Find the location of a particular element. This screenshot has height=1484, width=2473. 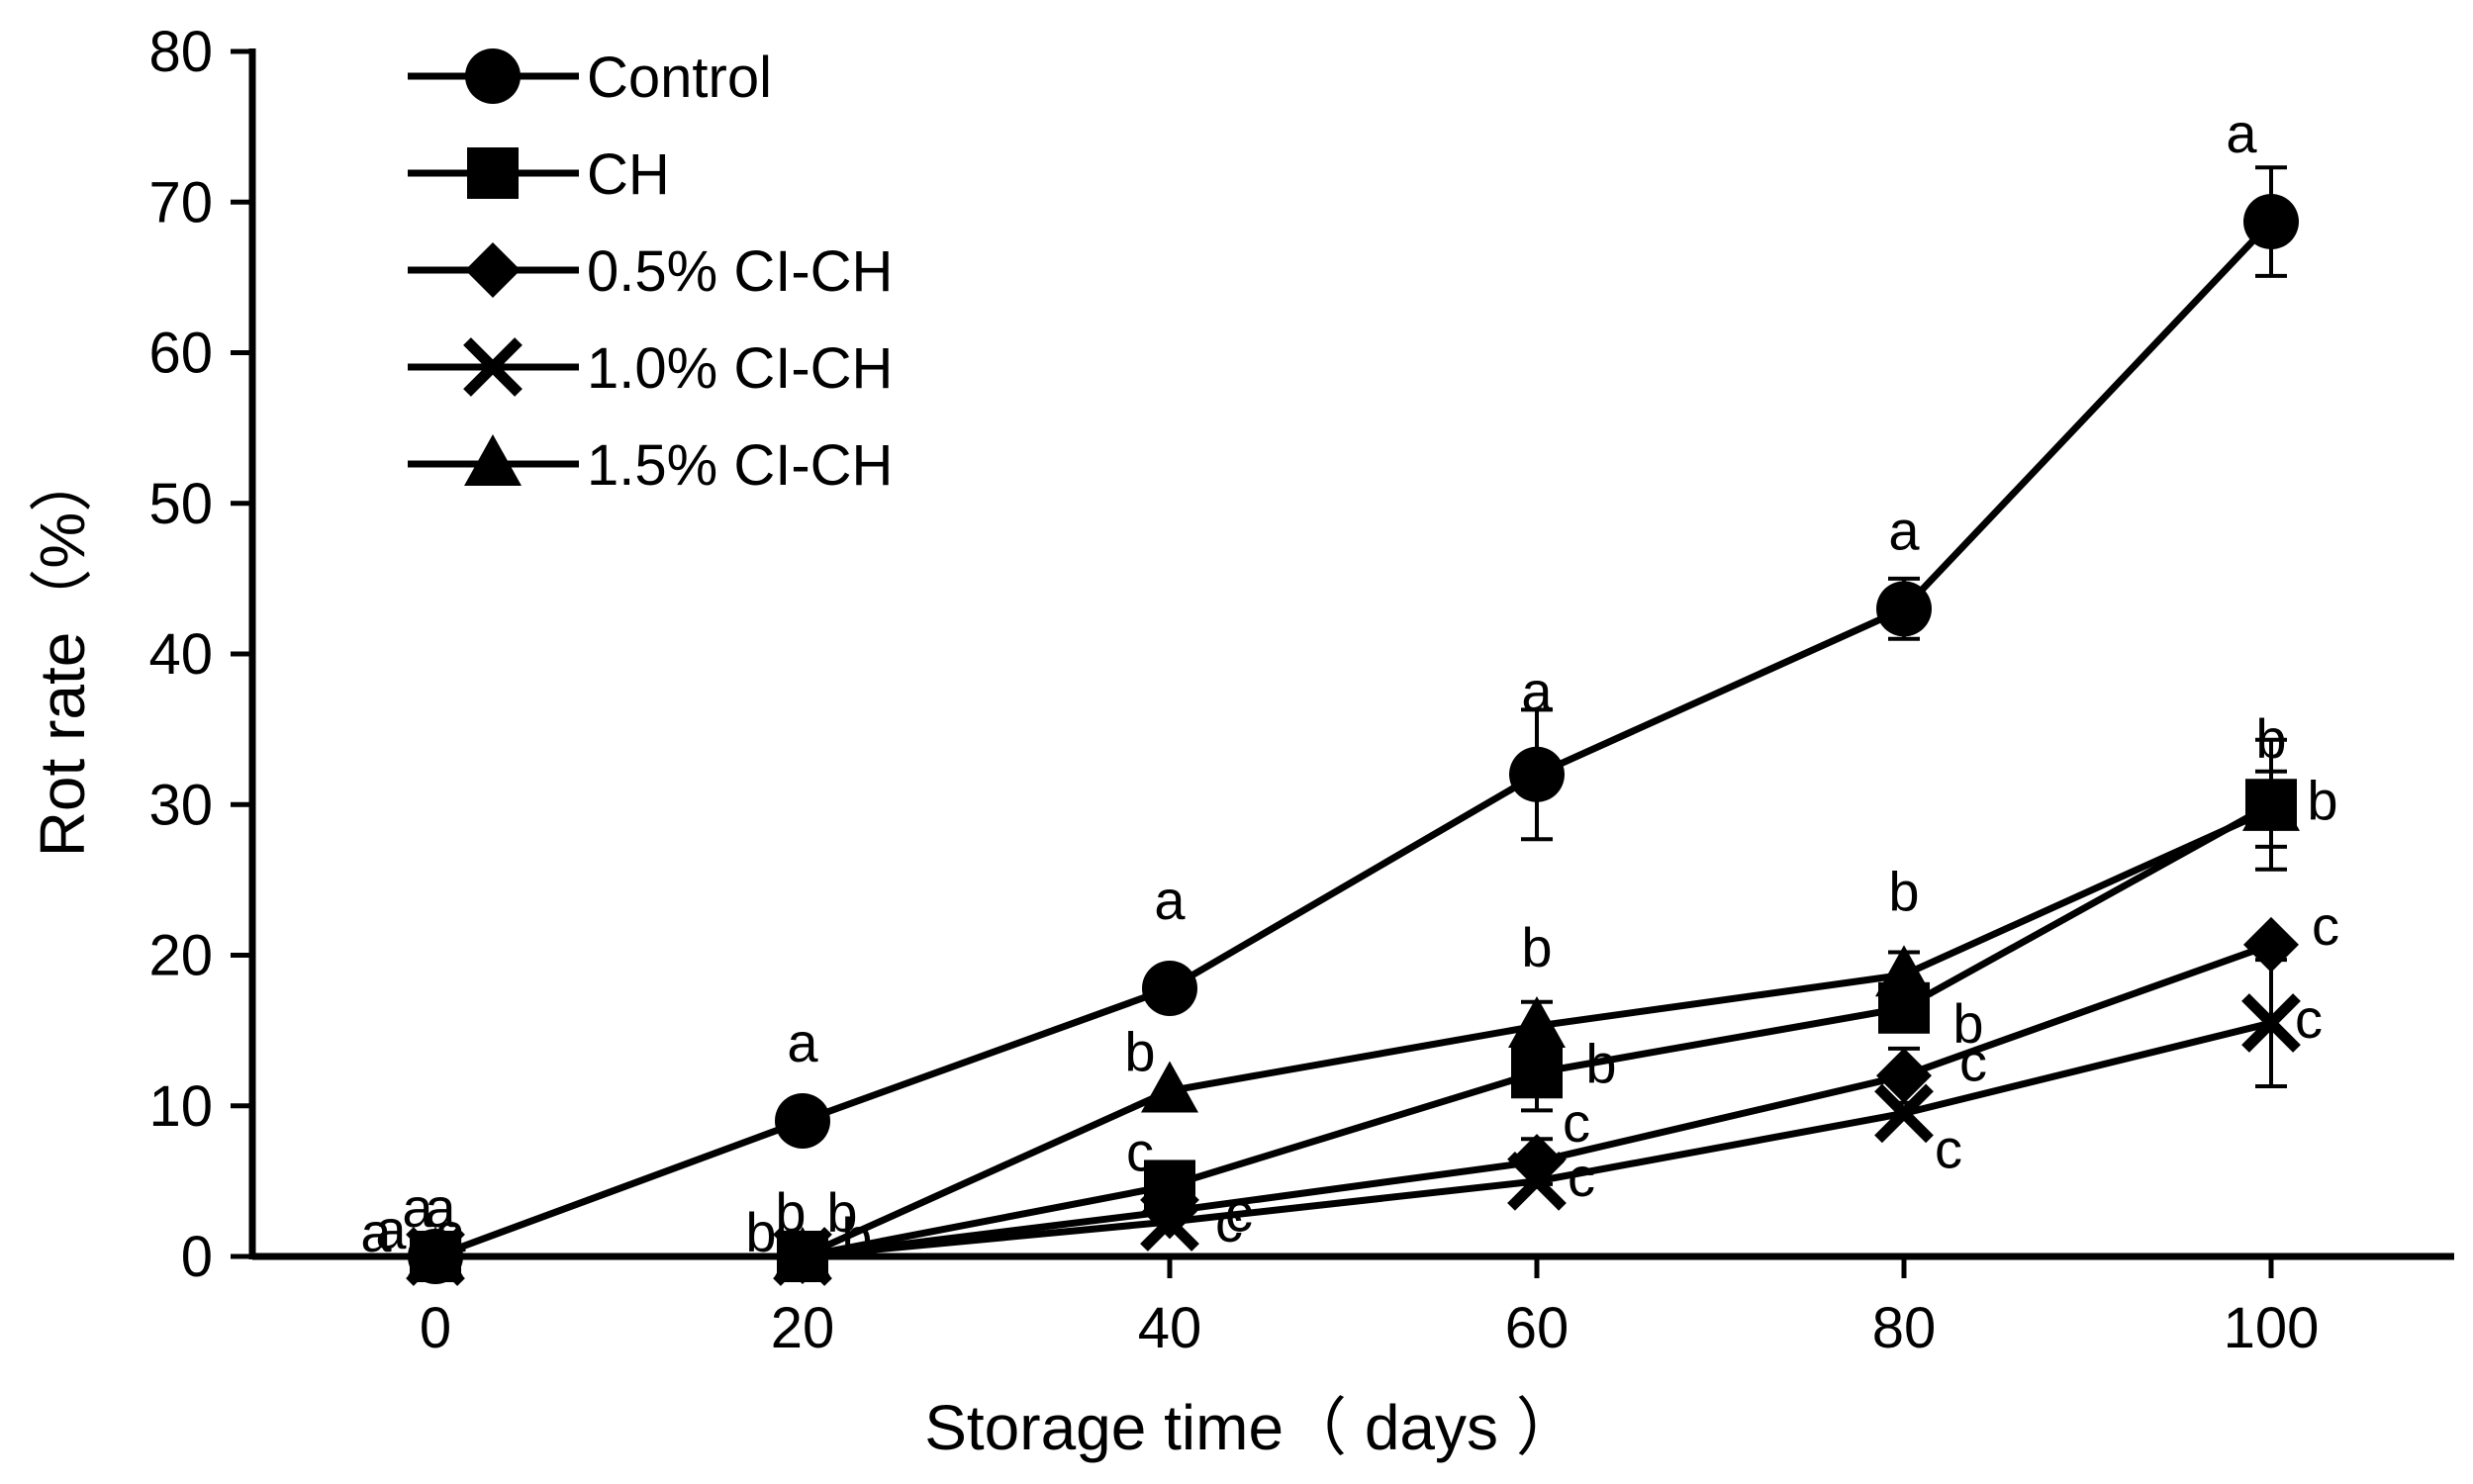

y-axis-ticks: 0 10 20 30 40 50 60 70 80 is located at coordinates (200, 654).